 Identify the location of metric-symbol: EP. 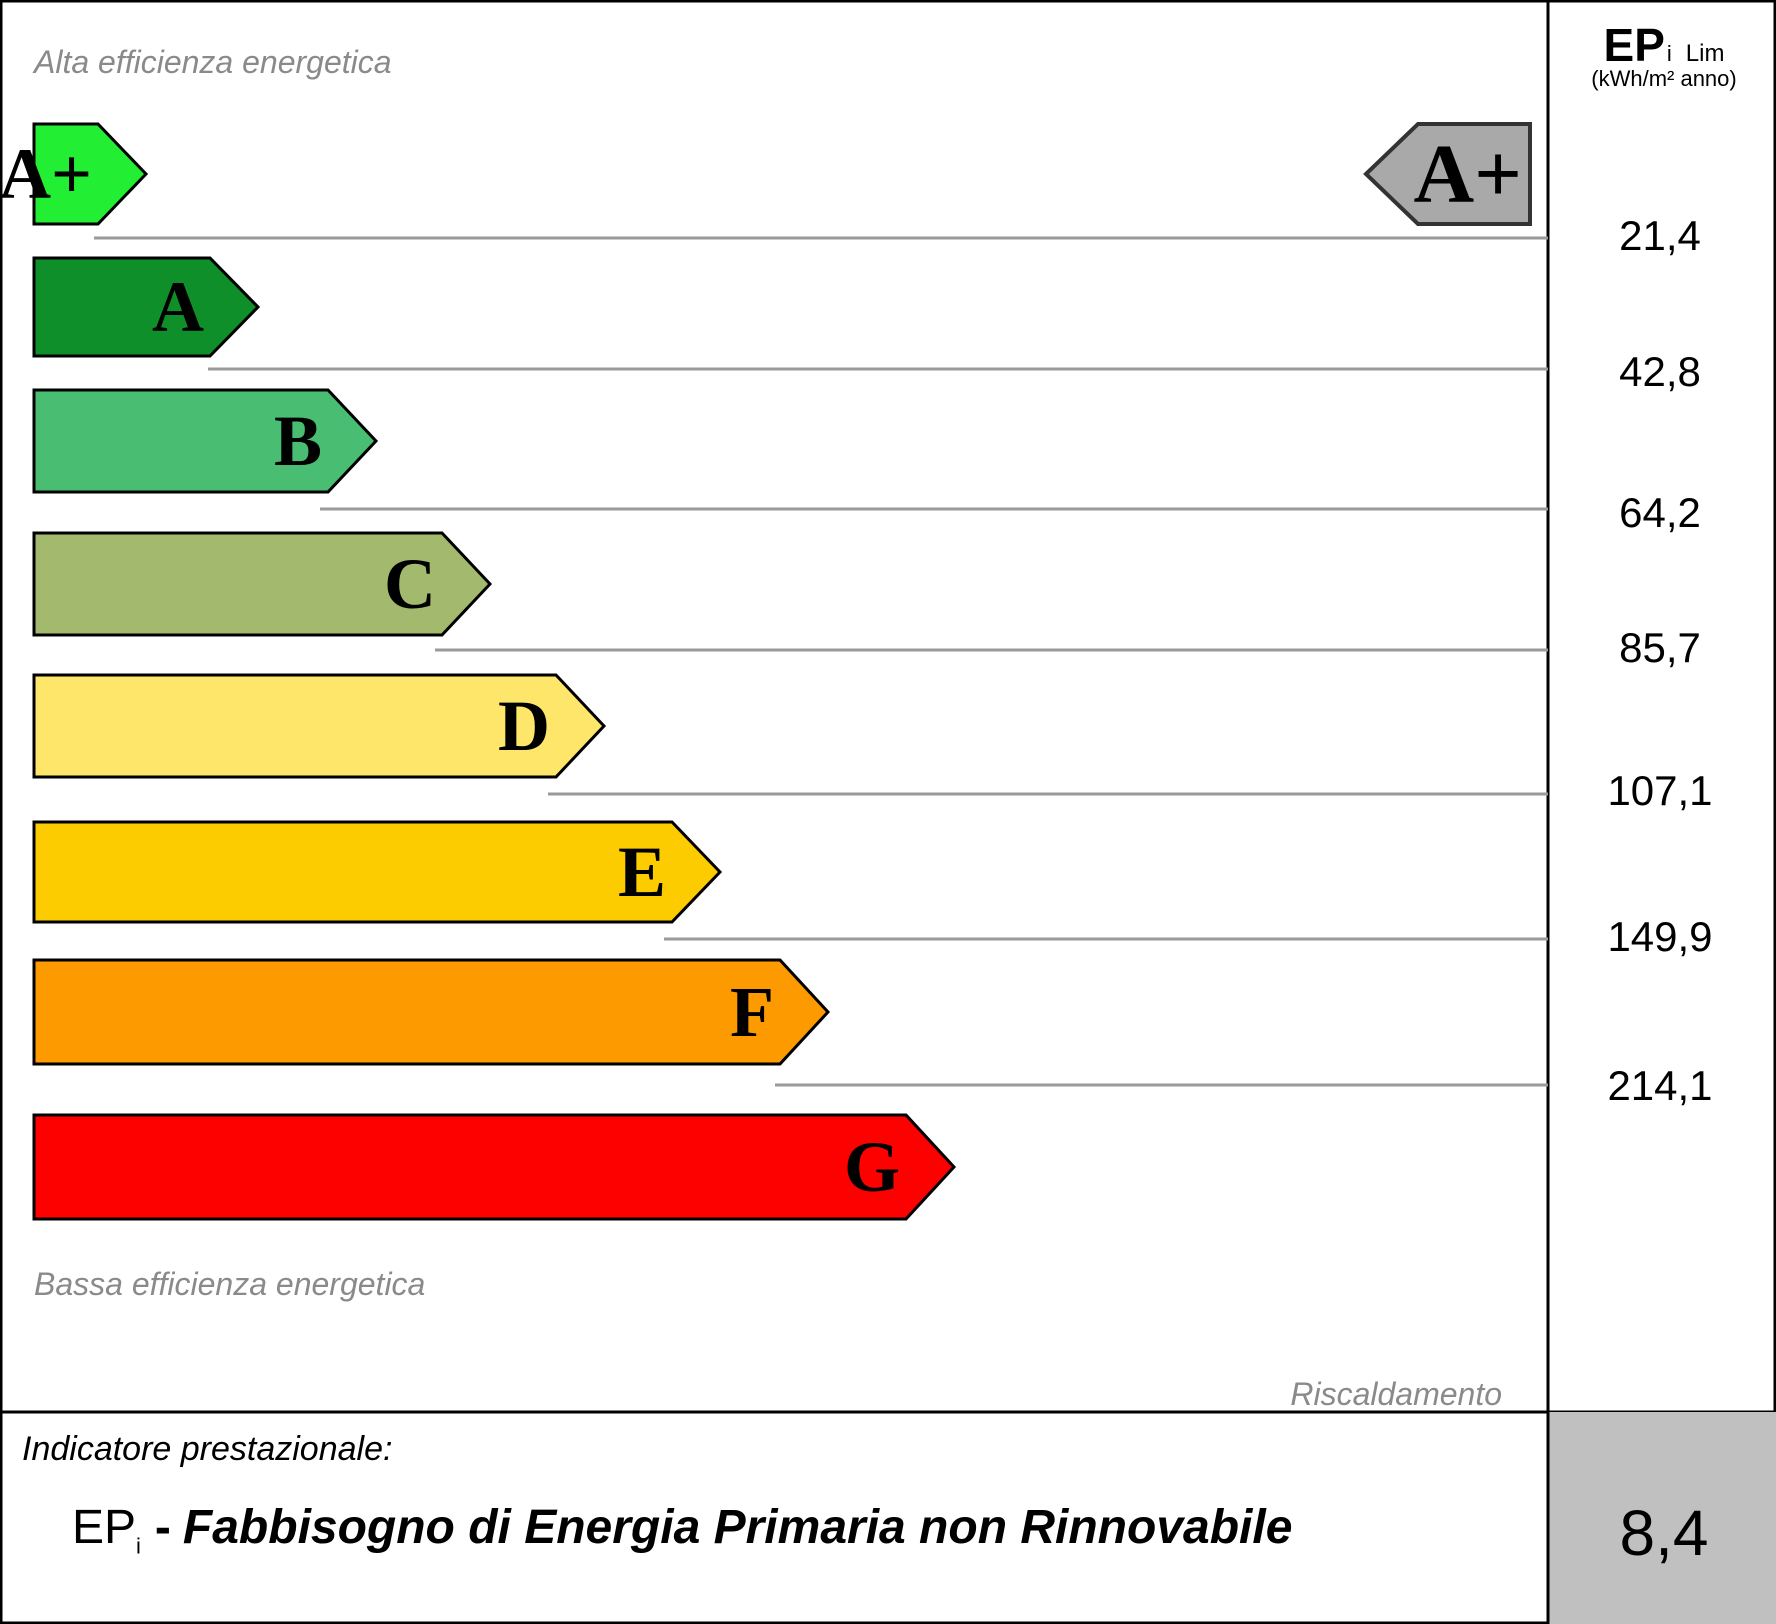
(104, 1527).